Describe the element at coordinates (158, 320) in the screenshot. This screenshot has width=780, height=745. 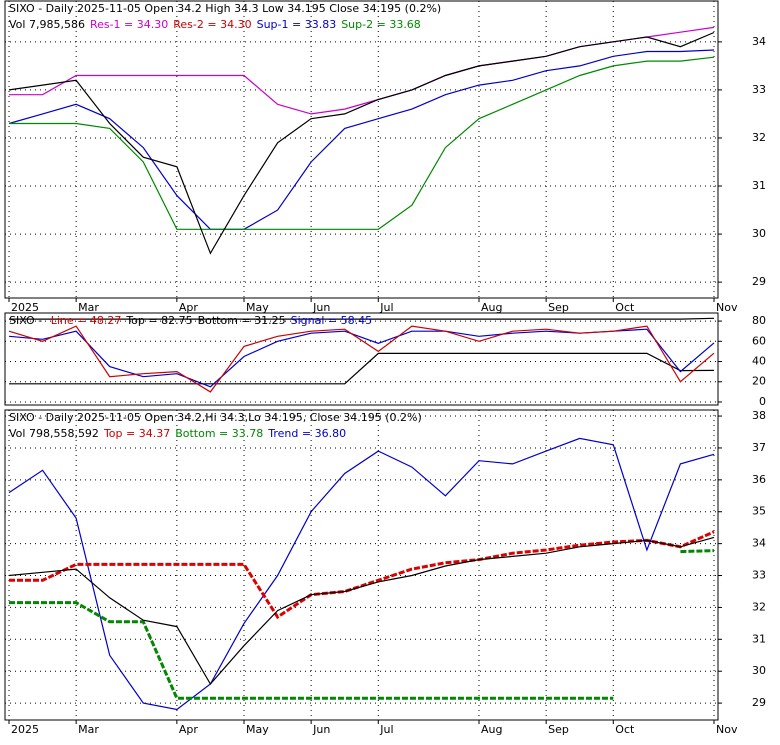
I see `header-item: Top = 82.75` at that location.